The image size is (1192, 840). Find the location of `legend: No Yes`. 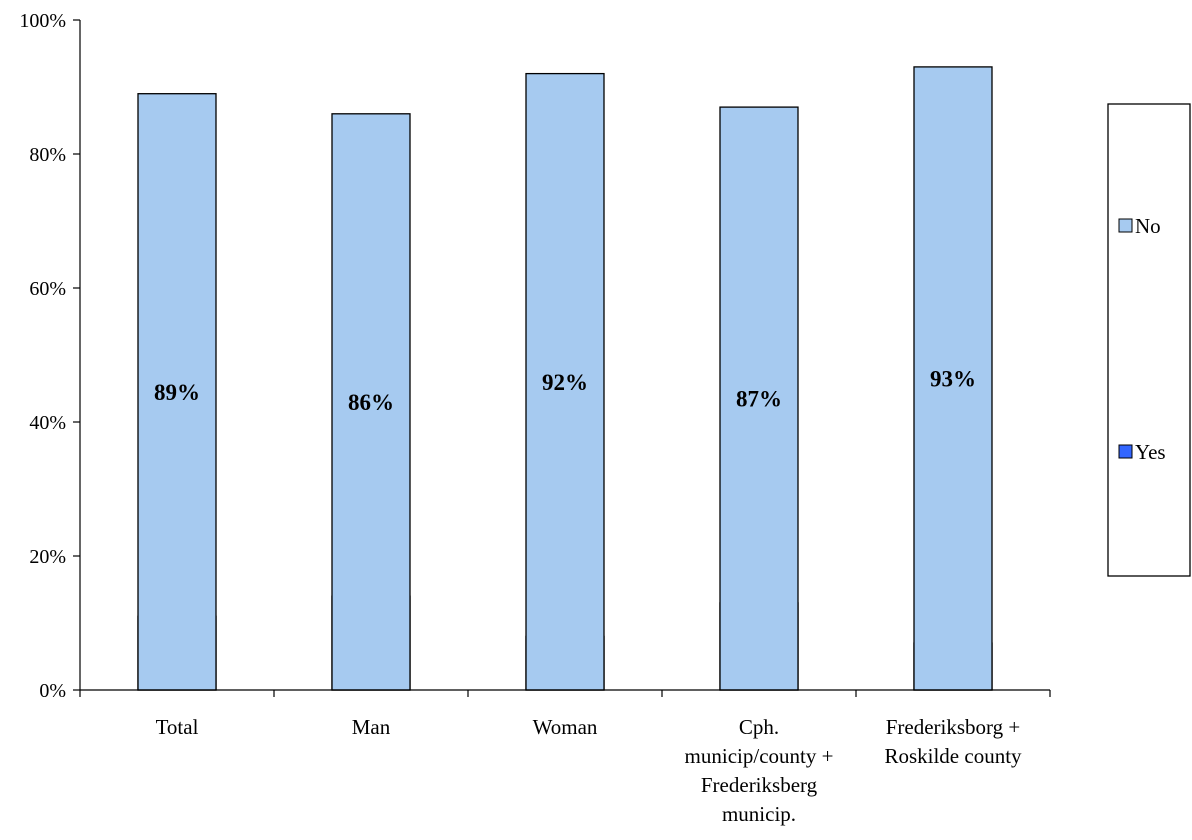

legend: No Yes is located at coordinates (1149, 340).